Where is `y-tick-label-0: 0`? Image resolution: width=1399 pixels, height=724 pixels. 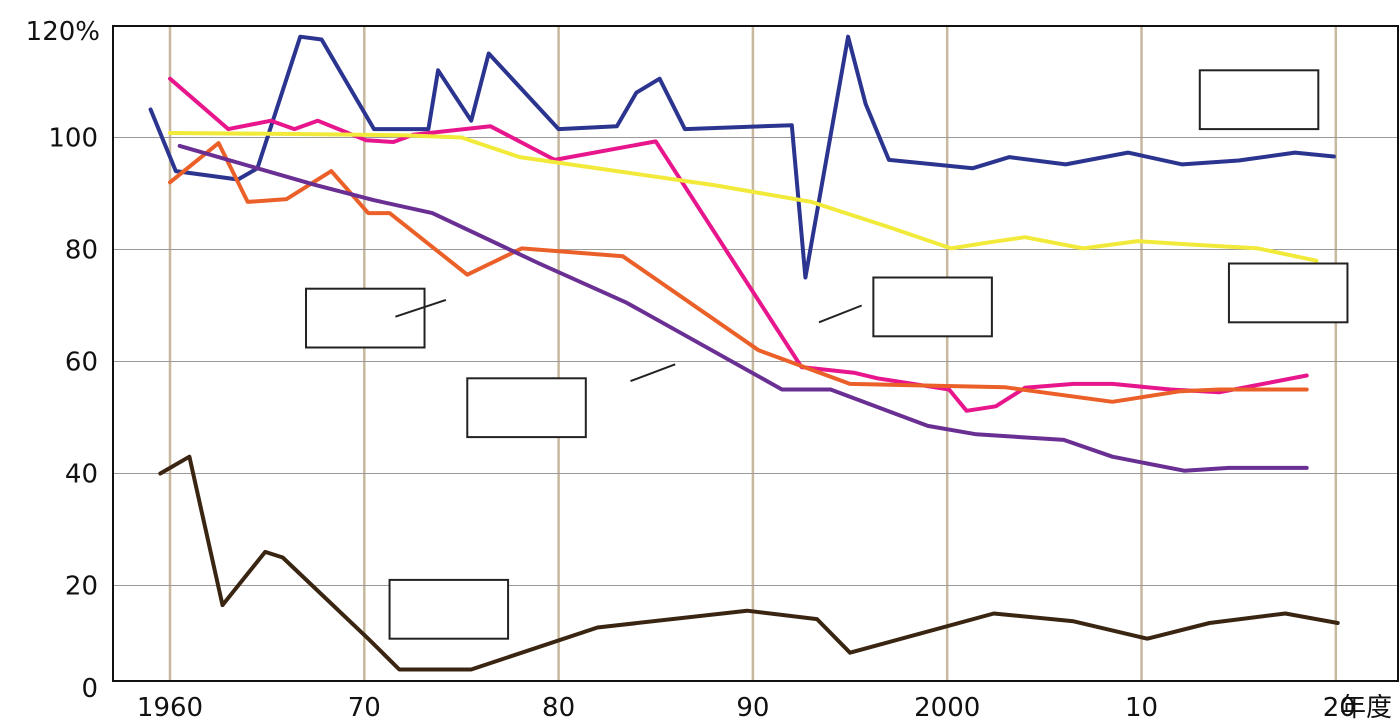 y-tick-label-0: 0 is located at coordinates (89, 689).